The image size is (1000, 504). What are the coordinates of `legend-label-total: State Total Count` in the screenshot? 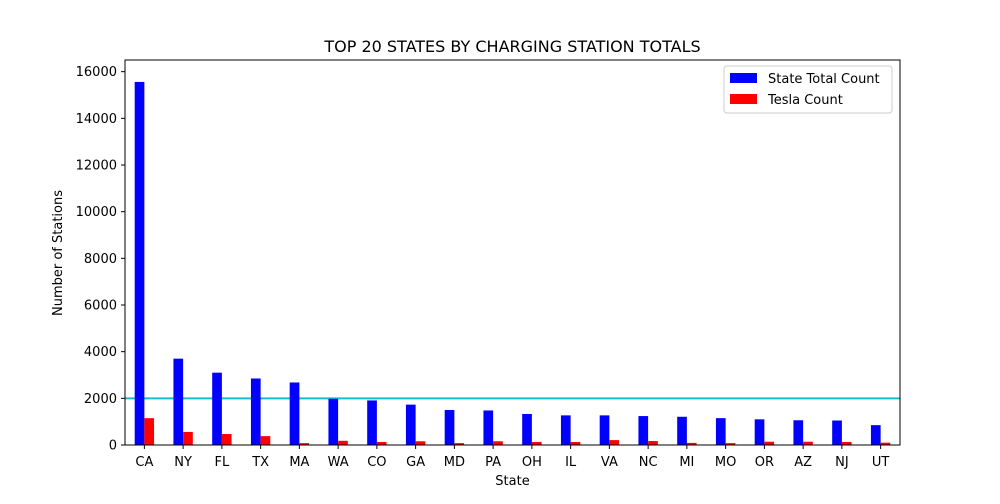 It's located at (824, 79).